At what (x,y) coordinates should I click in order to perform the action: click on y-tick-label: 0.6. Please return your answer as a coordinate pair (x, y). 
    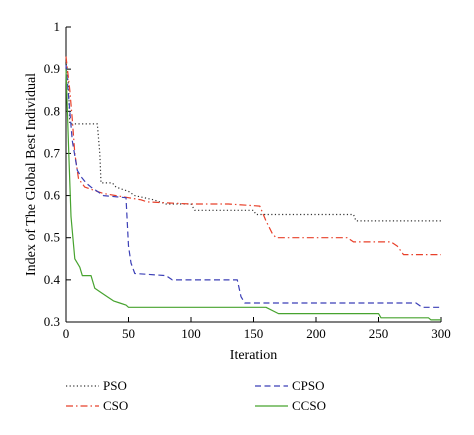
    Looking at the image, I should click on (52, 195).